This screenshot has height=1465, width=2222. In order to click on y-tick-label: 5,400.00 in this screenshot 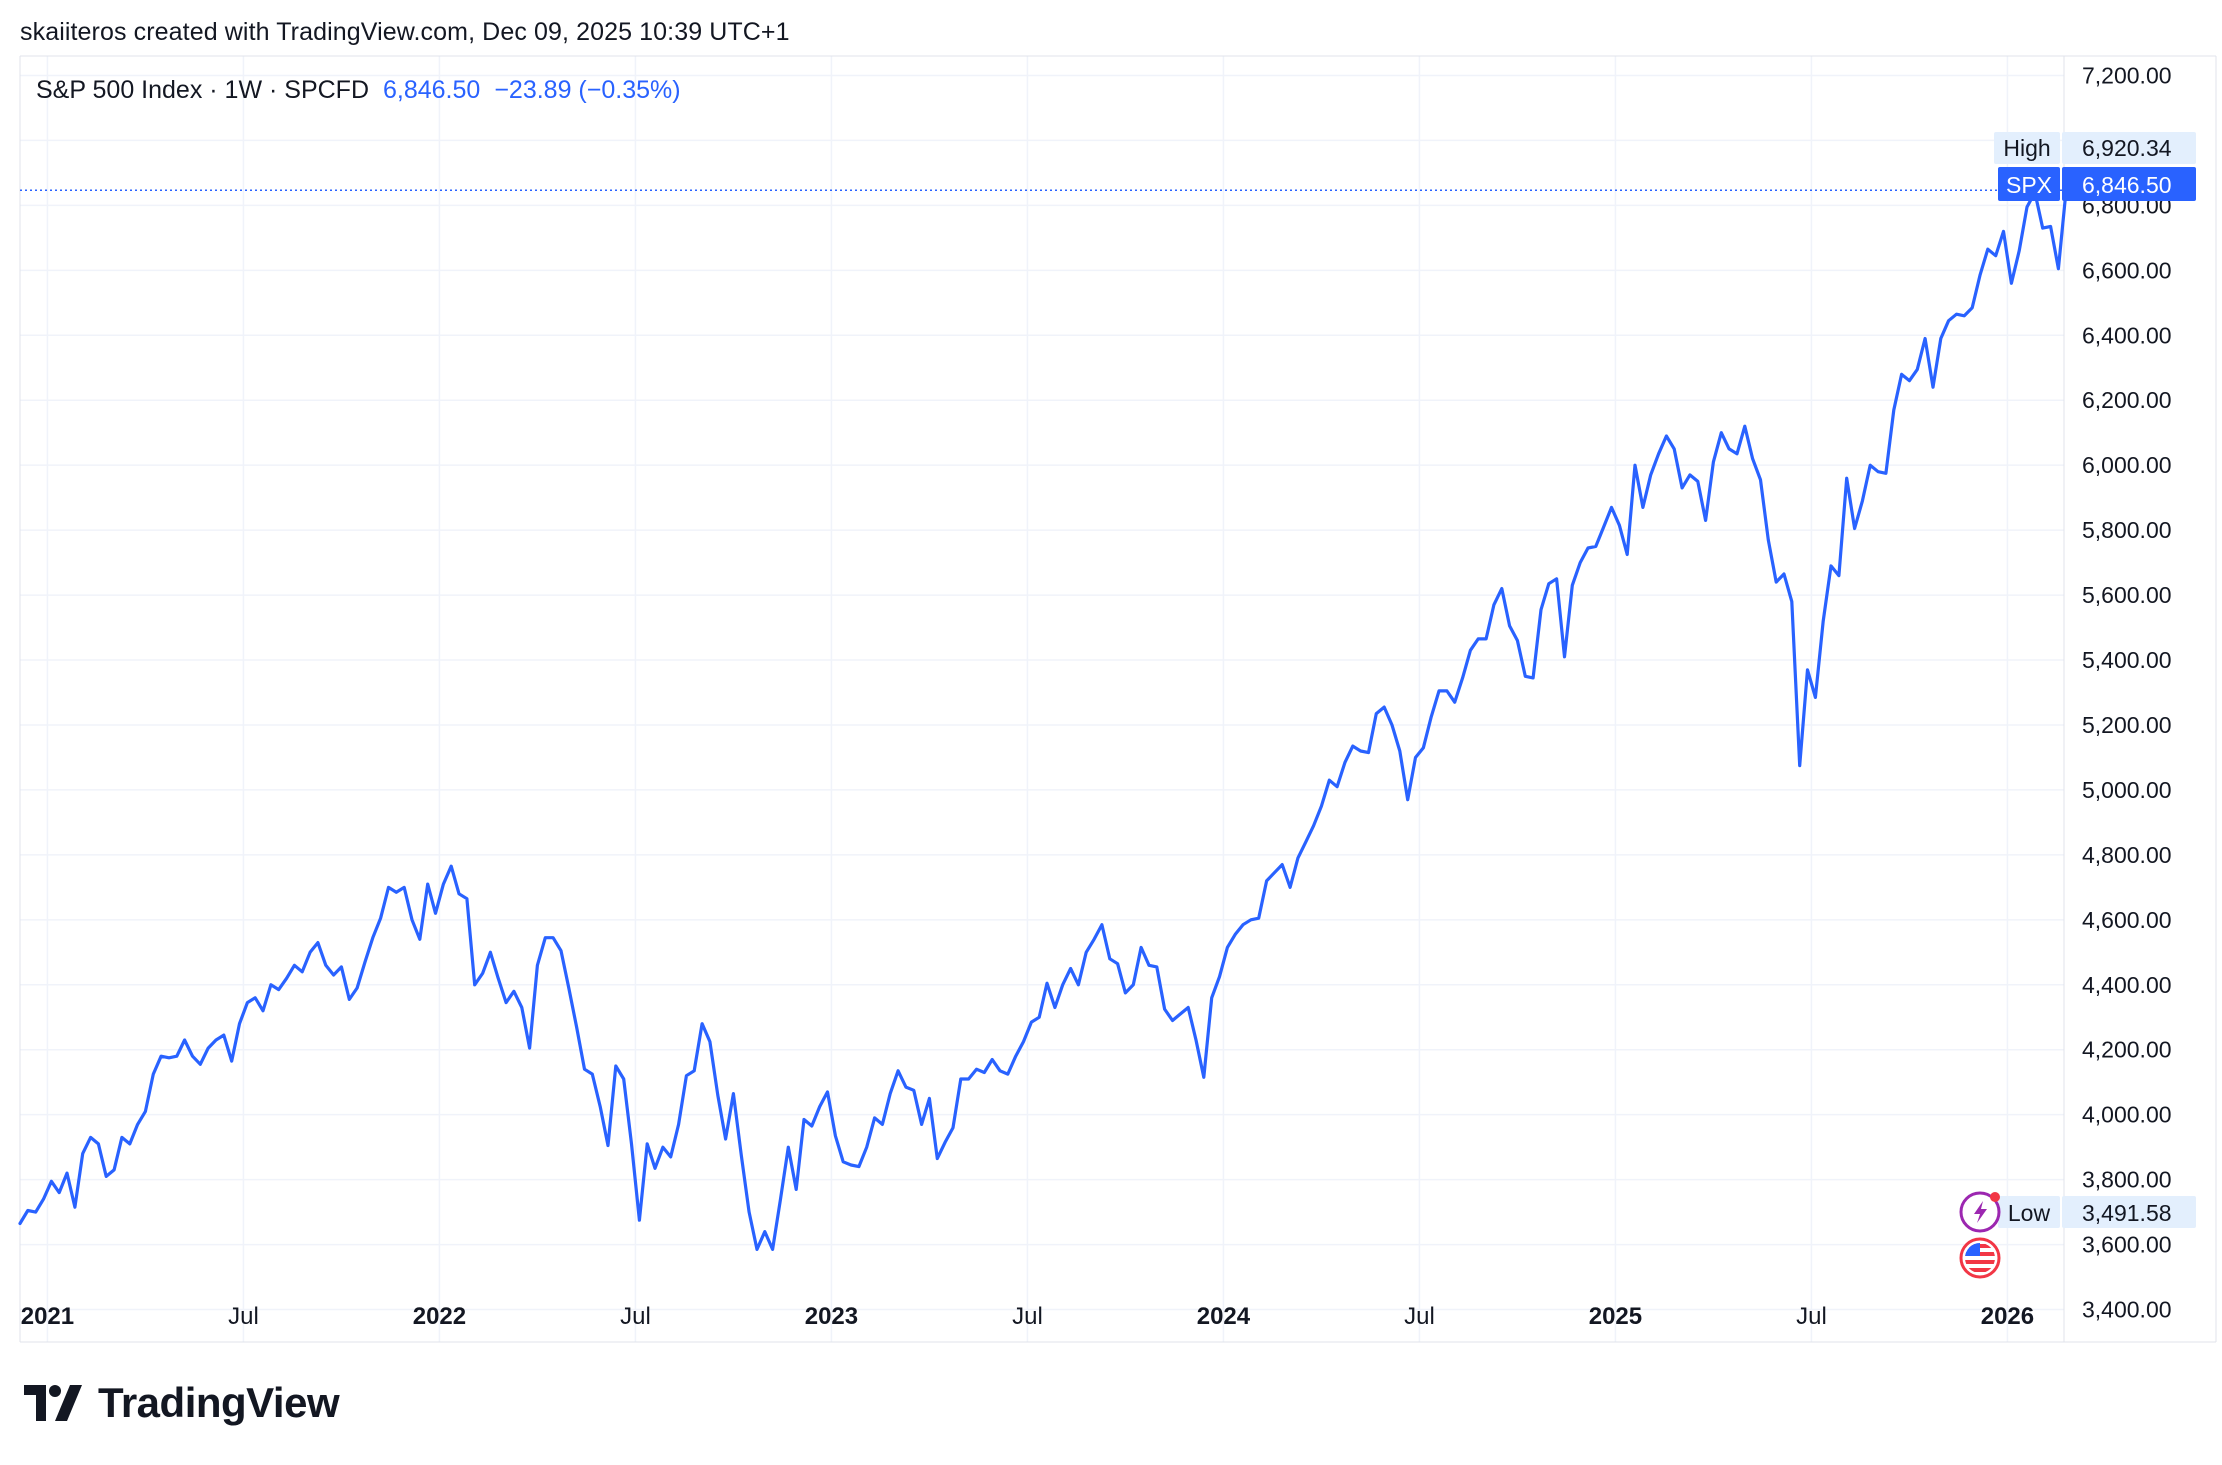, I will do `click(2127, 660)`.